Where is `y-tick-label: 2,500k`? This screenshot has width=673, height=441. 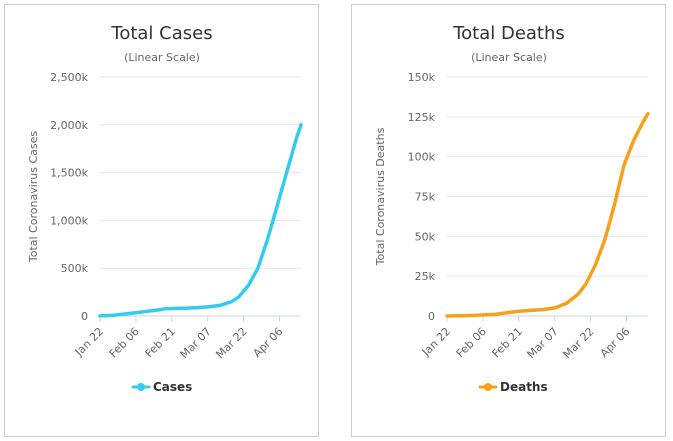 y-tick-label: 2,500k is located at coordinates (69, 77).